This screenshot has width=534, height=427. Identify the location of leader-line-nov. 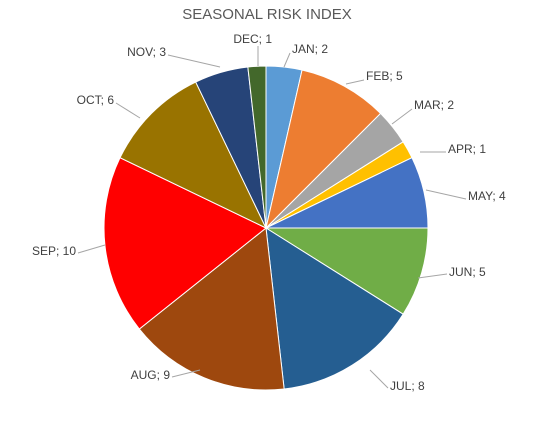
(194, 61).